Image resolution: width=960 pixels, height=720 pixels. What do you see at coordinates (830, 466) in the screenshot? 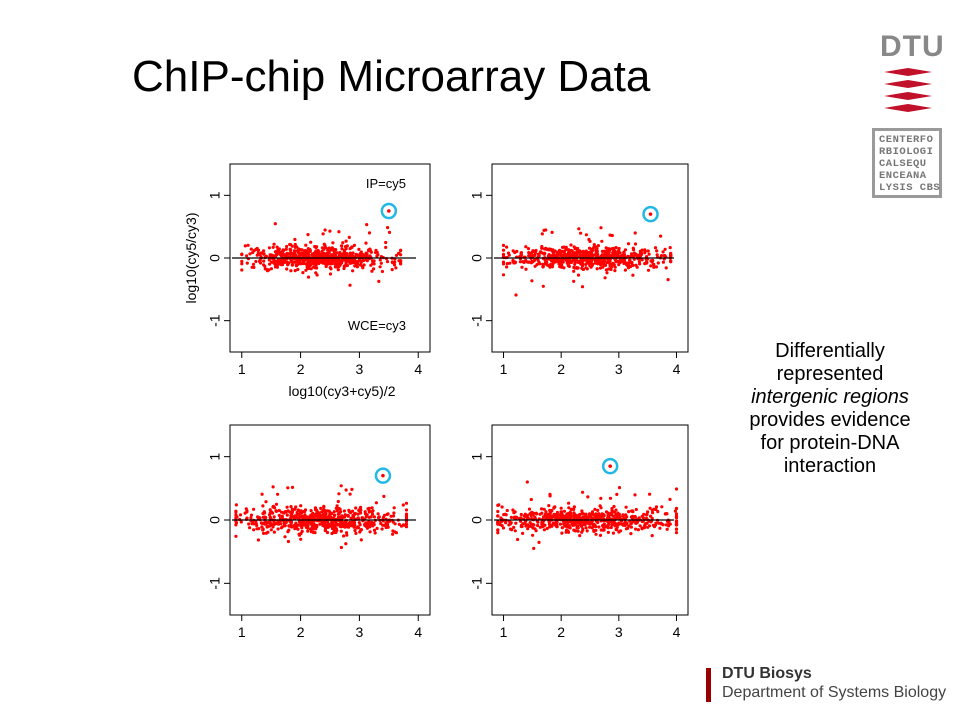
I see `annotation-line: interaction` at bounding box center [830, 466].